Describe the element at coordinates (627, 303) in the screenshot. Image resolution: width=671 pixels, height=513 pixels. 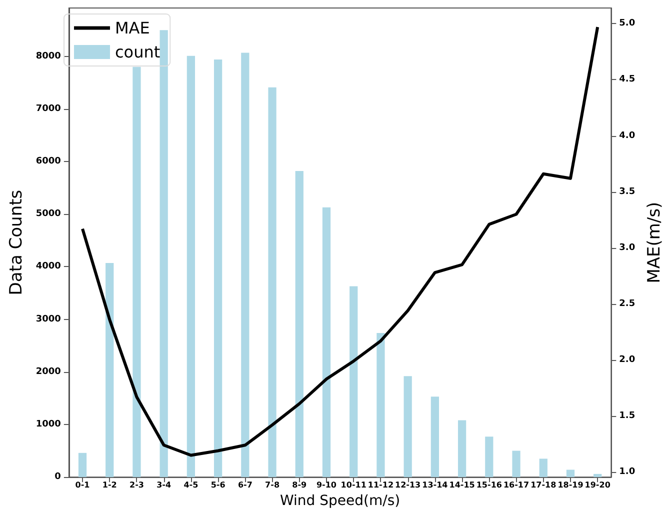
I see `y2-tick-label: 2.5` at that location.